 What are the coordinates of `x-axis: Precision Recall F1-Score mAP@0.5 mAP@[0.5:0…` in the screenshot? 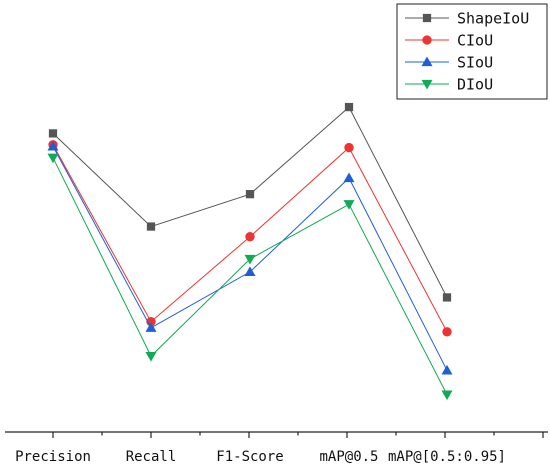 It's located at (276, 448).